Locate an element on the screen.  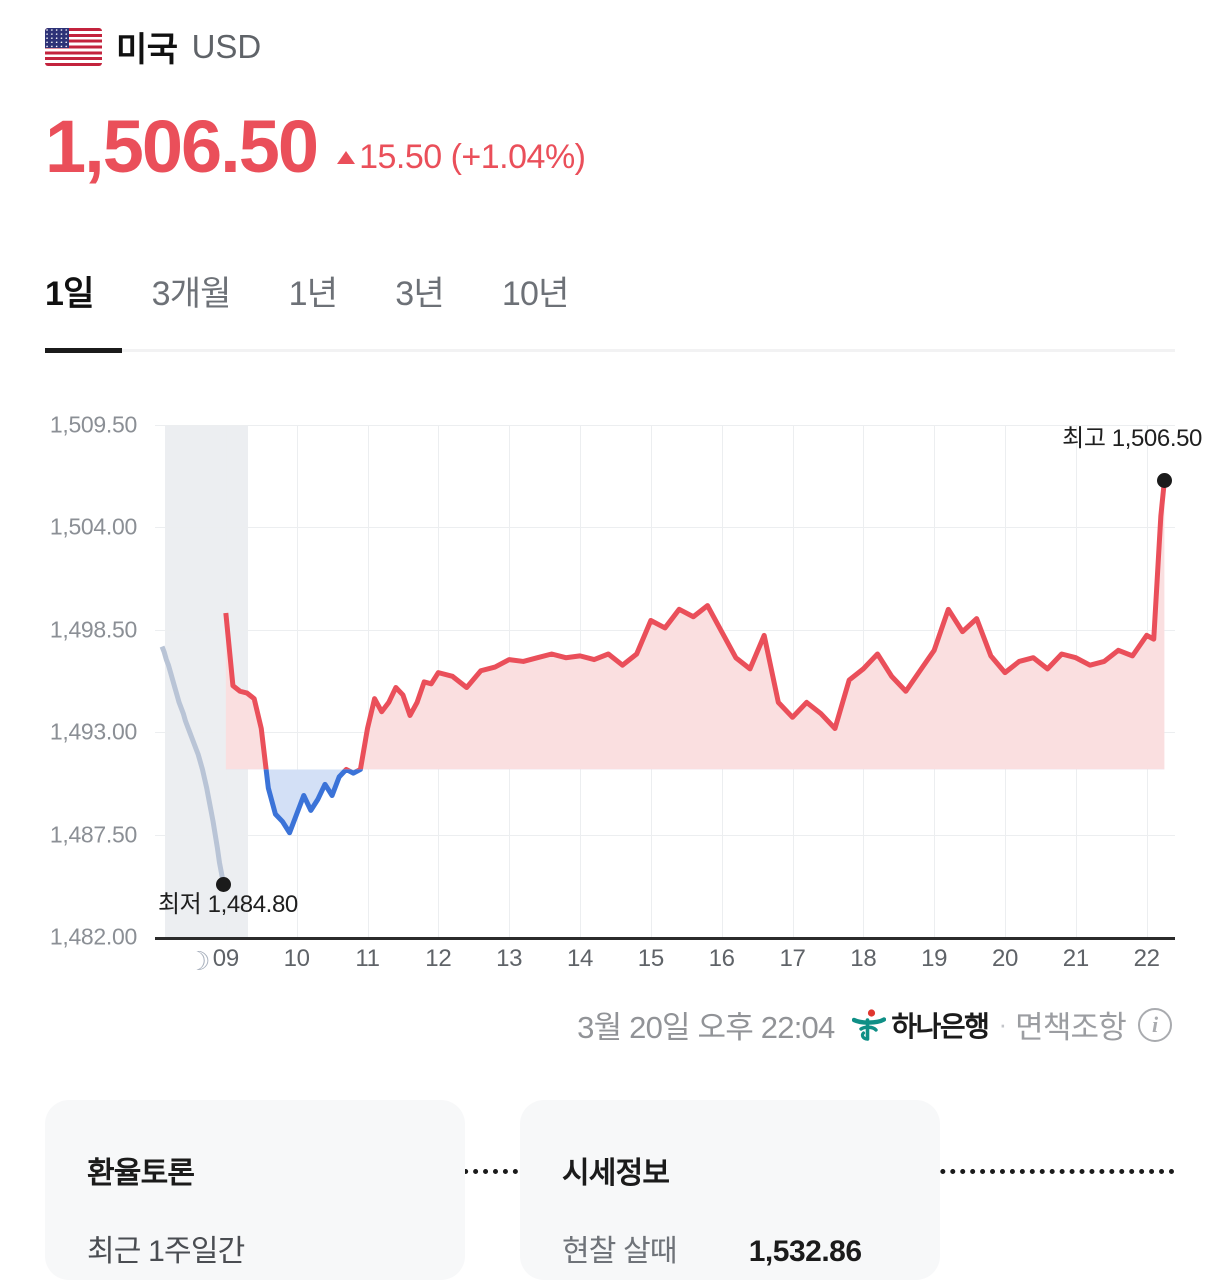
card-title: 시세정보 is located at coordinates (616, 1173).